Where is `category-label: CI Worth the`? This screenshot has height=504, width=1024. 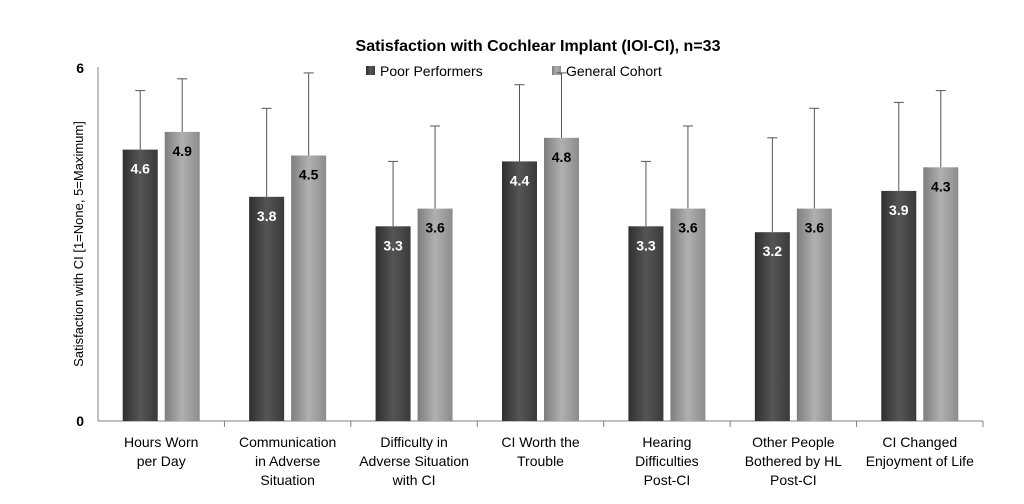
category-label: CI Worth the is located at coordinates (540, 442).